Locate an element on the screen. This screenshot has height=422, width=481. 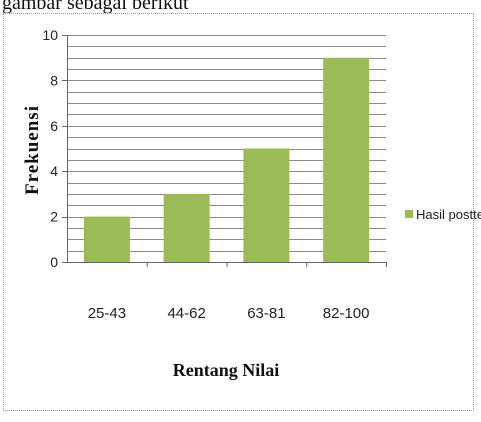
y-tick-label: 4 is located at coordinates (54, 171).